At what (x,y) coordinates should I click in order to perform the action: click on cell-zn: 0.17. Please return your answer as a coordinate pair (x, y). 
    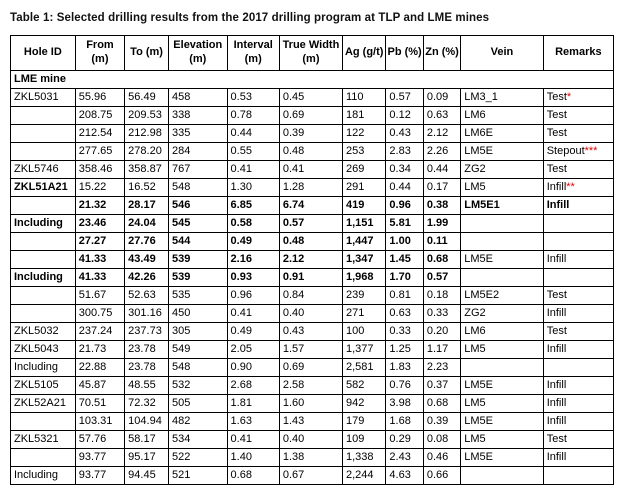
    Looking at the image, I should click on (442, 187).